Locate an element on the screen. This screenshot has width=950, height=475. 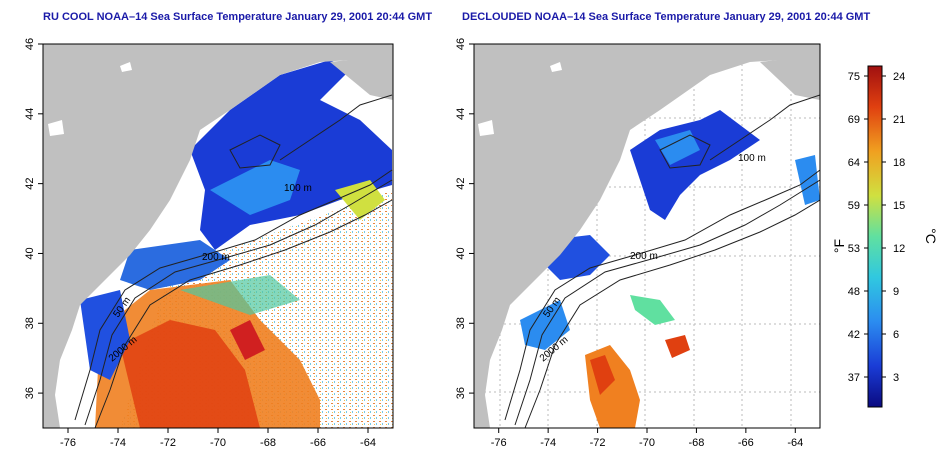
right-lon-tick-label: -66 is located at coordinates (746, 443).